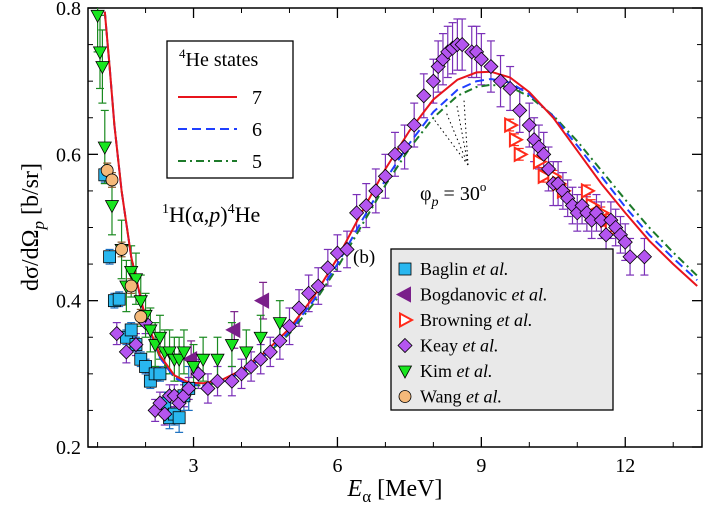  Describe the element at coordinates (257, 130) in the screenshot. I see `legend-label-6: 6` at that location.